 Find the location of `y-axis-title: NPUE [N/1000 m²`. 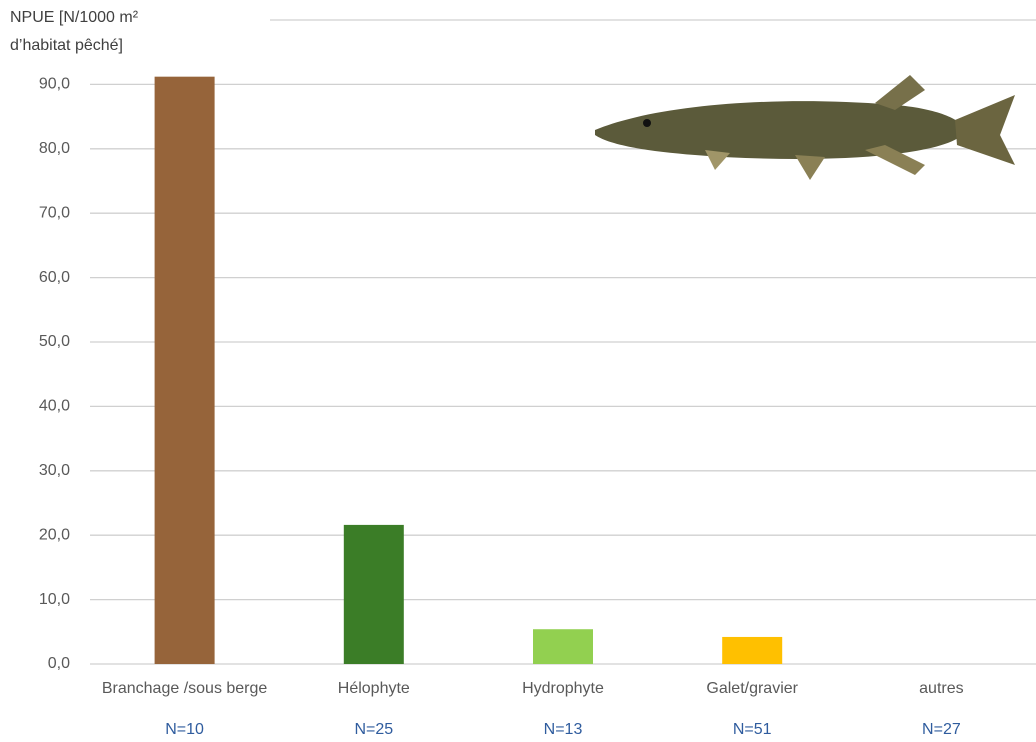

y-axis-title: NPUE [N/1000 m² is located at coordinates (74, 17).